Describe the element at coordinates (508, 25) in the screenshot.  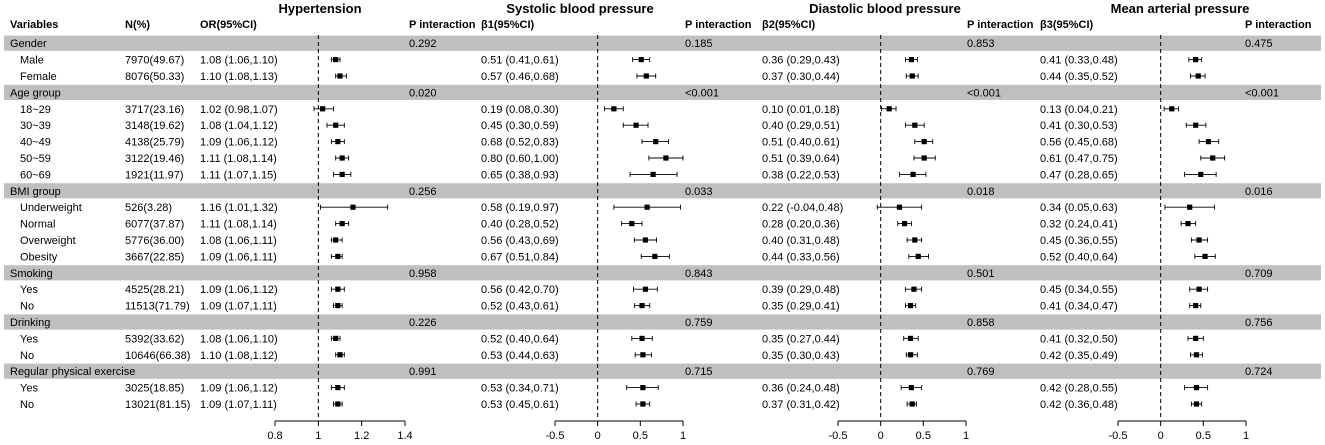
I see `header-beta1-ci: β1(95%CI)` at that location.